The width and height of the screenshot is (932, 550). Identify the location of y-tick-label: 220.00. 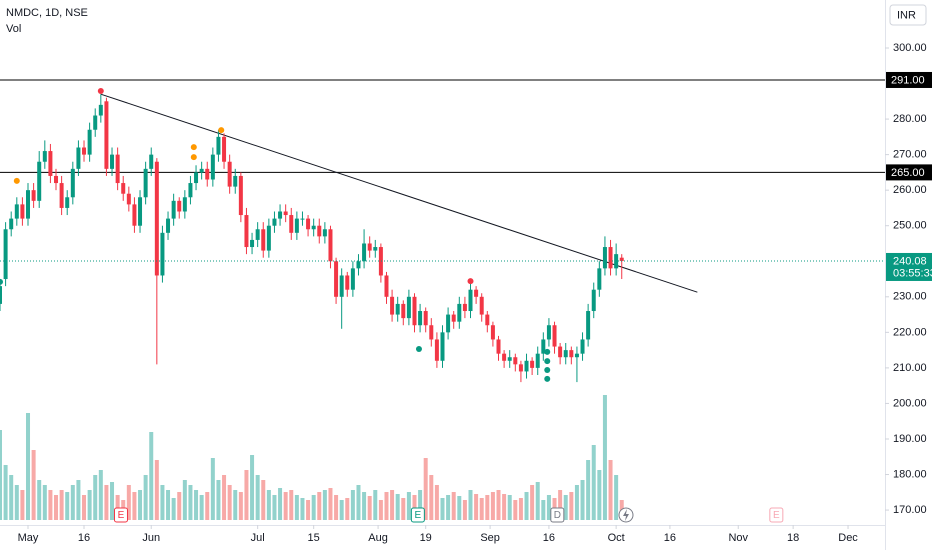
(910, 332).